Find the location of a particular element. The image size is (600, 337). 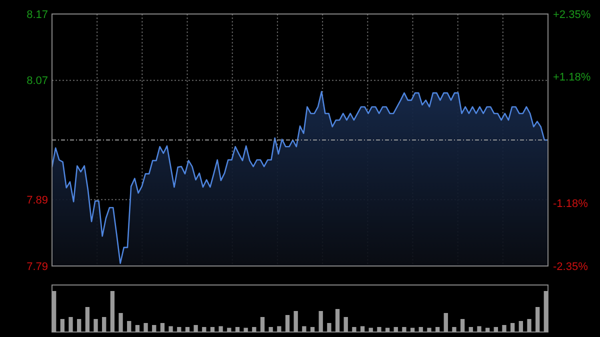

y2-tick-label: +2.35% is located at coordinates (572, 14).